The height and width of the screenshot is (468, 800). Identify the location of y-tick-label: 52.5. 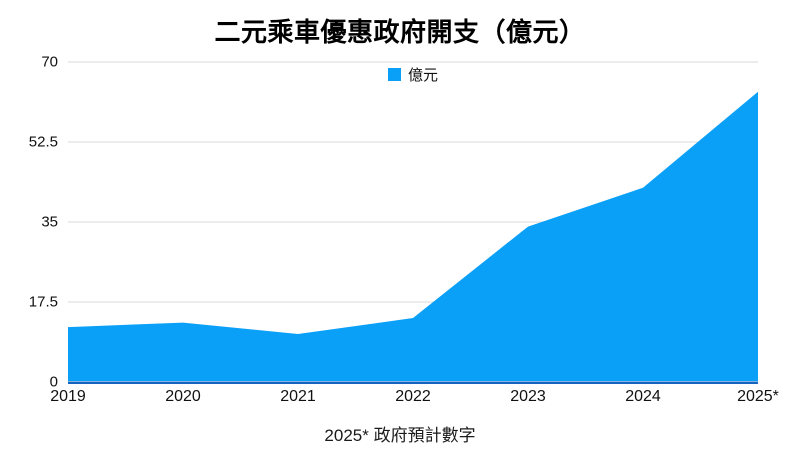
(43, 142).